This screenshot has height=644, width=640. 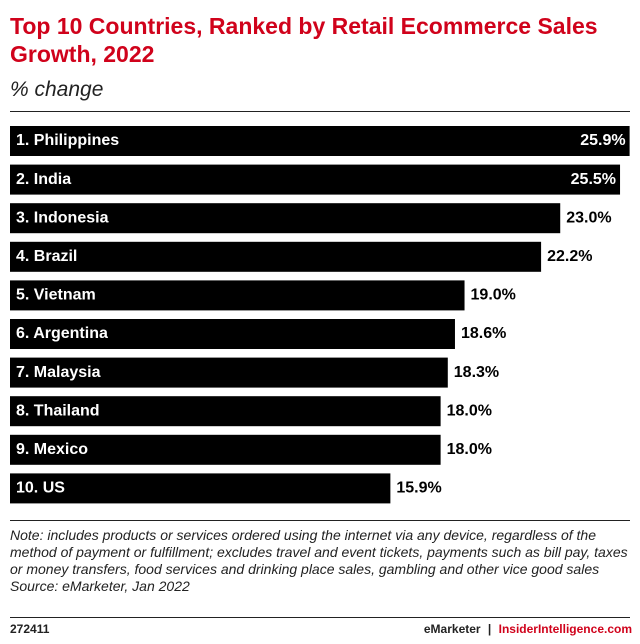 What do you see at coordinates (57, 89) in the screenshot?
I see `chart-subtitle: % change` at bounding box center [57, 89].